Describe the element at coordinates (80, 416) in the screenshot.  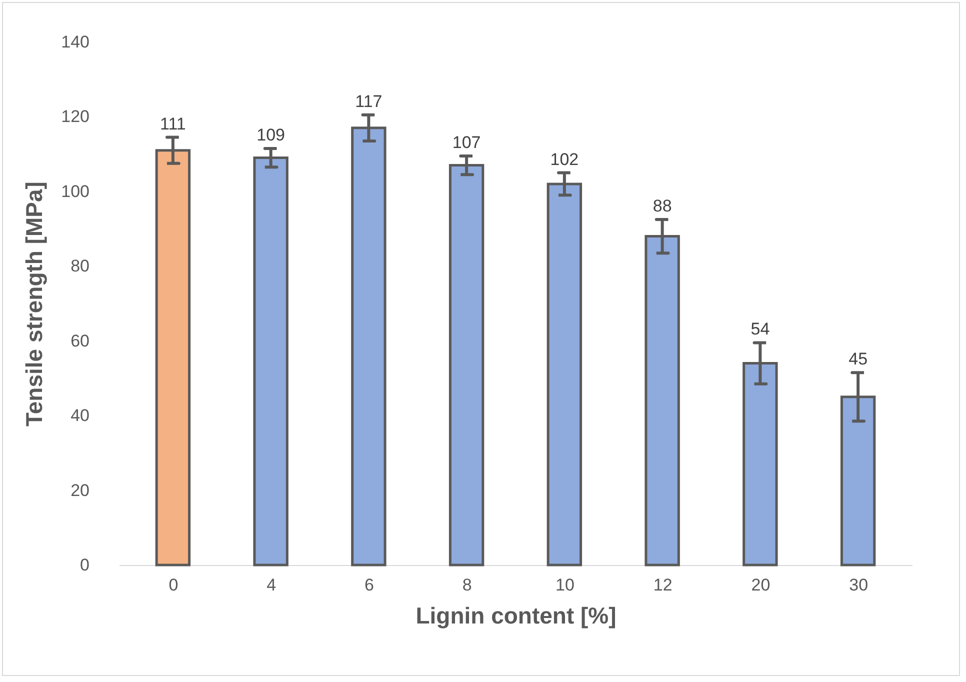
I see `y-tick-label: 40` at that location.